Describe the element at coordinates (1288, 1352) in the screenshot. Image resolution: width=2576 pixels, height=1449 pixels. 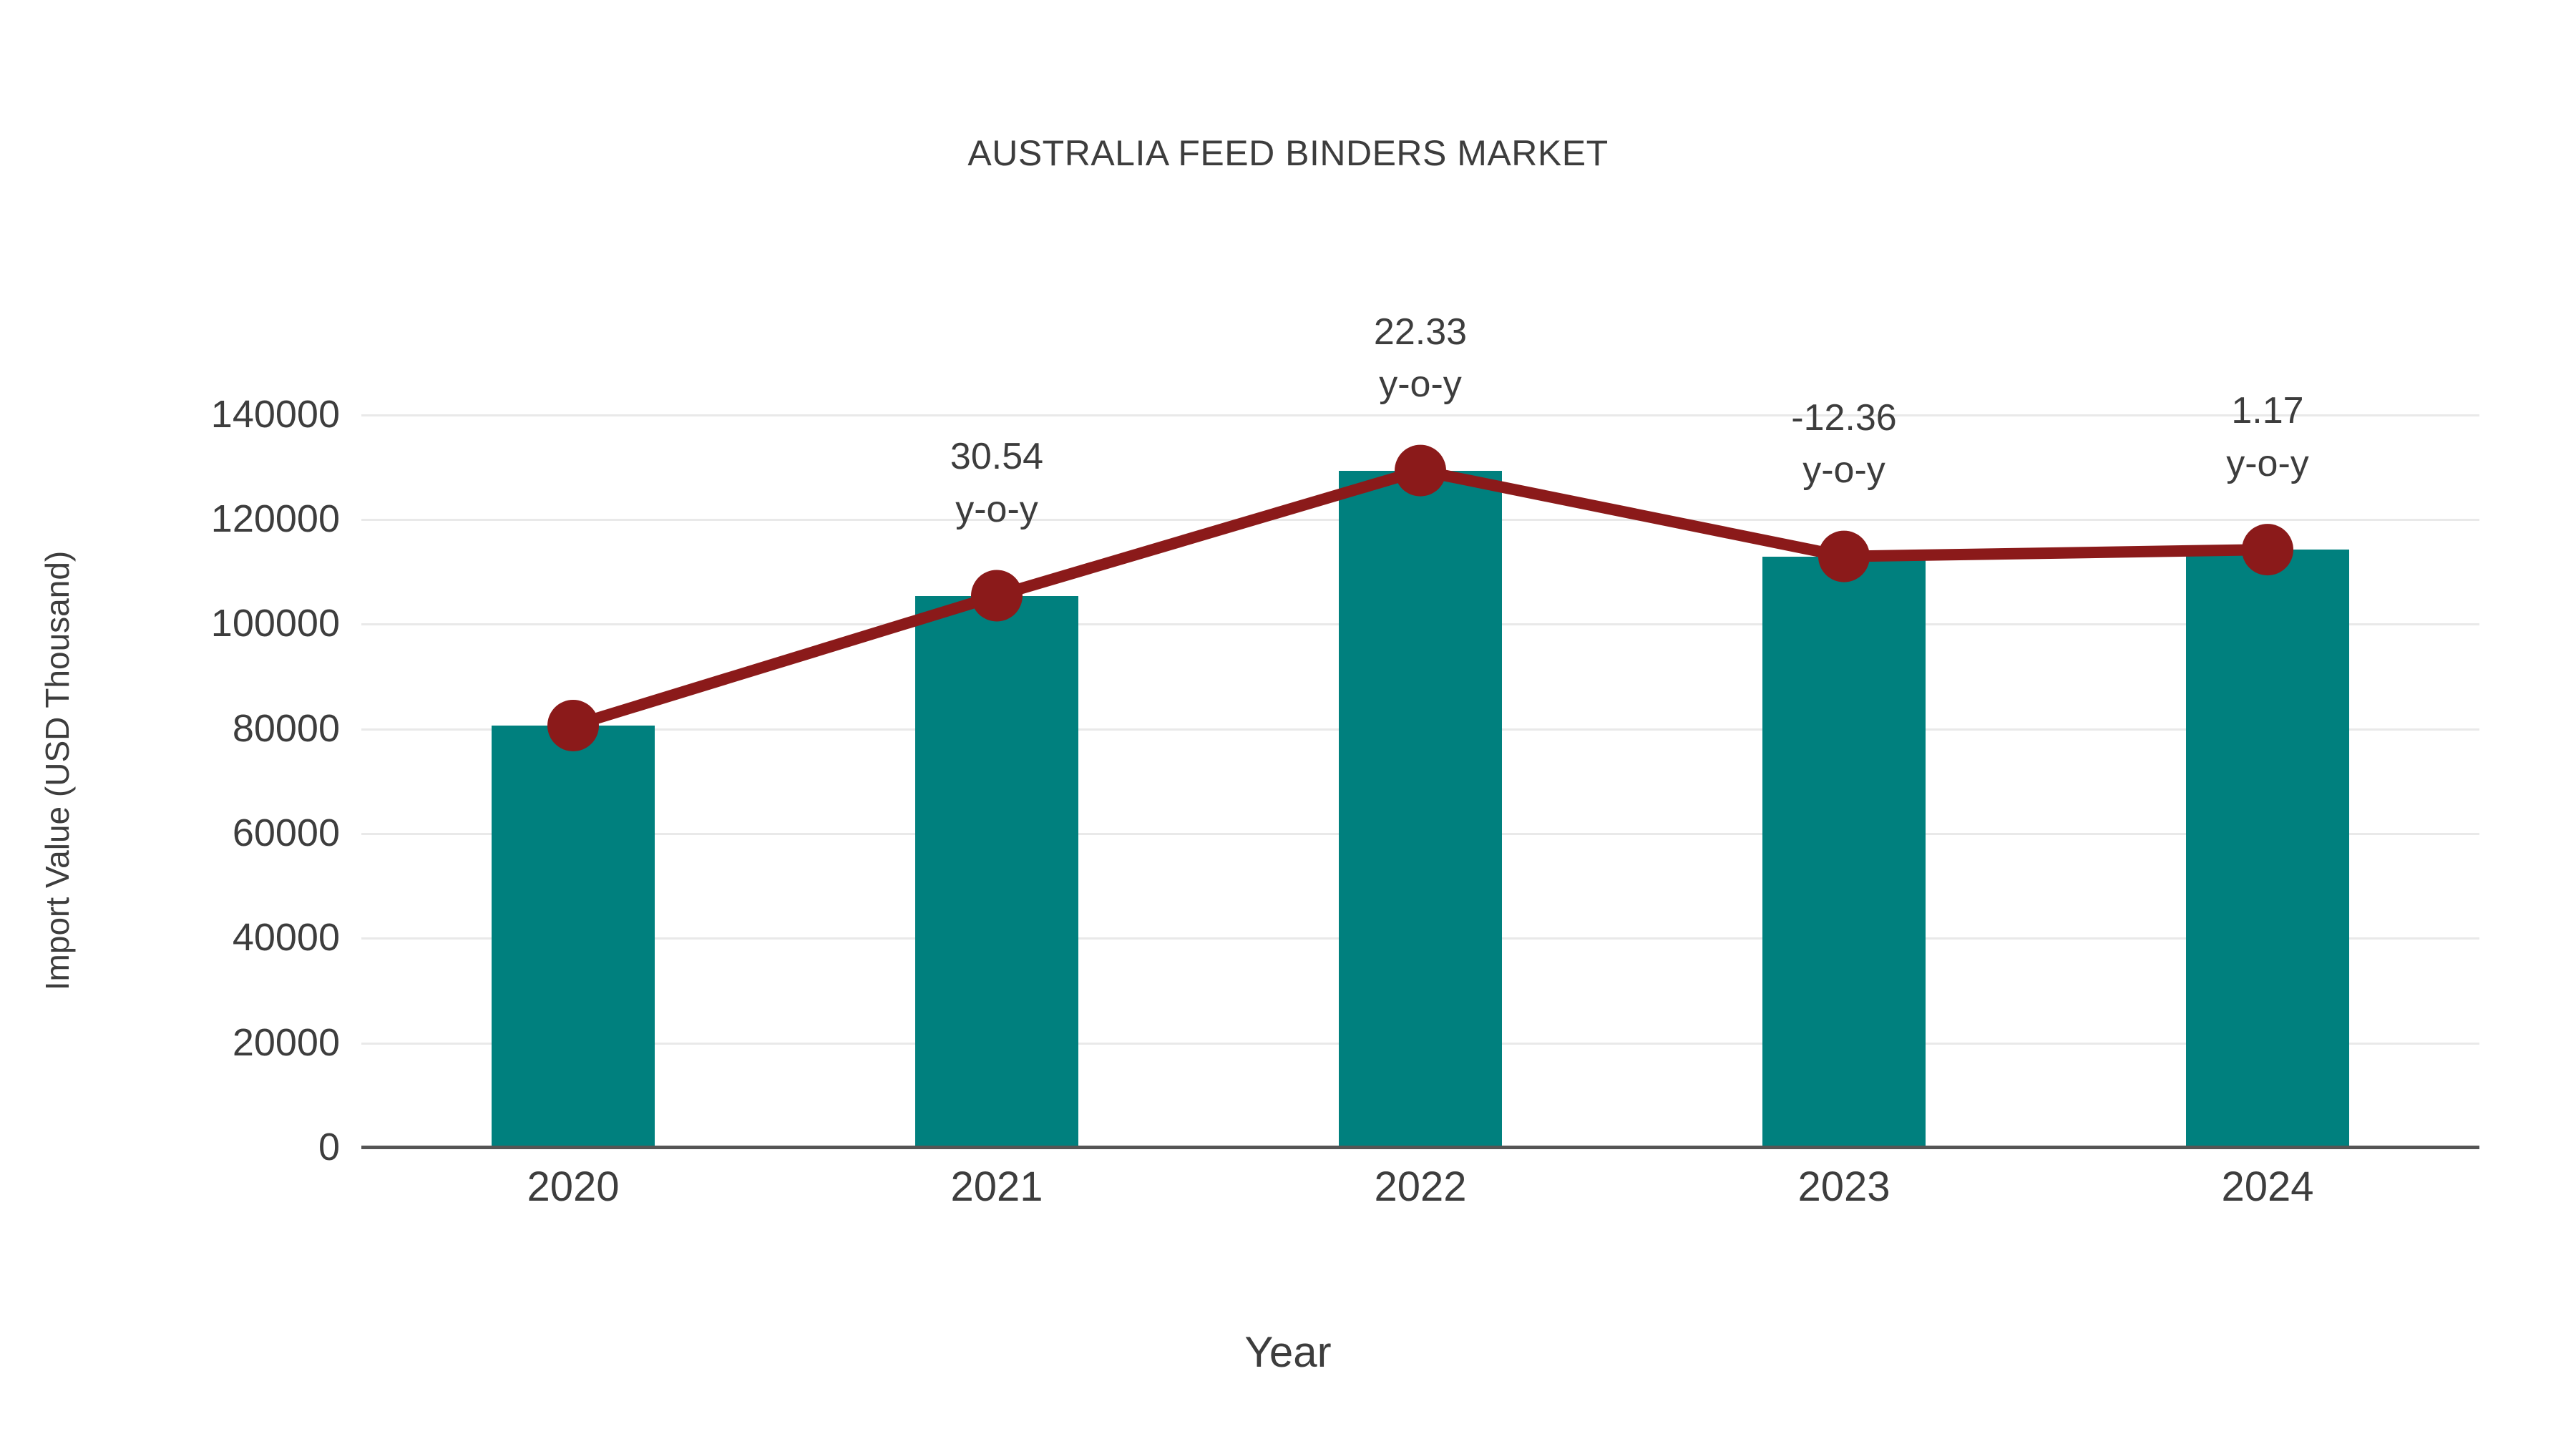
I see `x-axis-title: Year` at that location.